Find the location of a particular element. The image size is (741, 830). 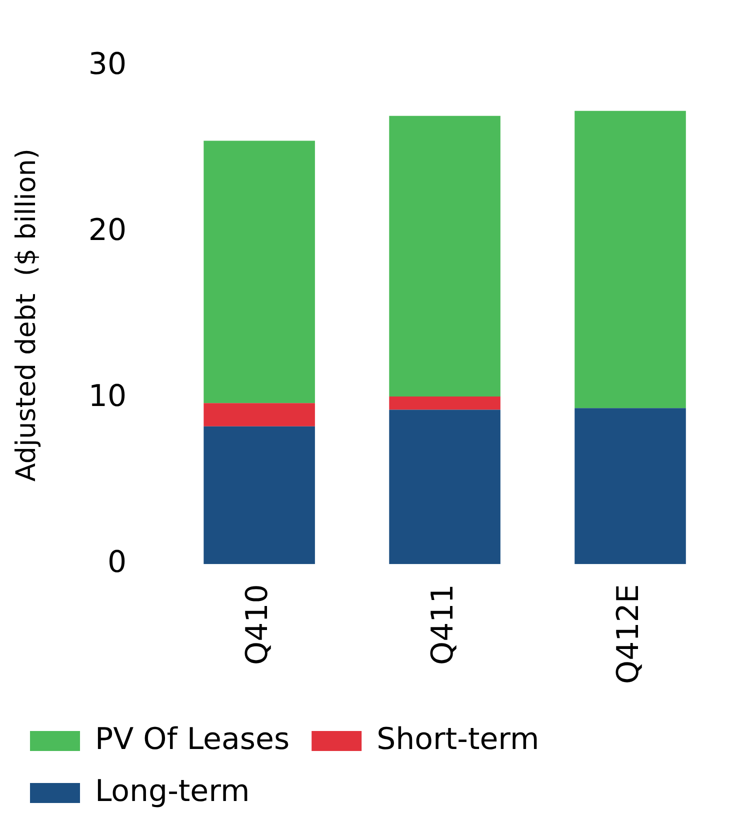

x-tick-label: Q410 is located at coordinates (258, 625).